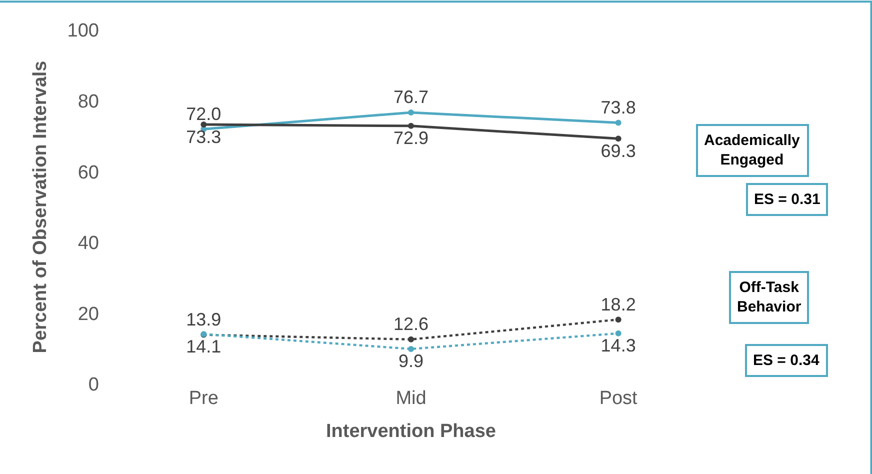 The height and width of the screenshot is (474, 872). What do you see at coordinates (88, 101) in the screenshot?
I see `y-tick-label: 80` at bounding box center [88, 101].